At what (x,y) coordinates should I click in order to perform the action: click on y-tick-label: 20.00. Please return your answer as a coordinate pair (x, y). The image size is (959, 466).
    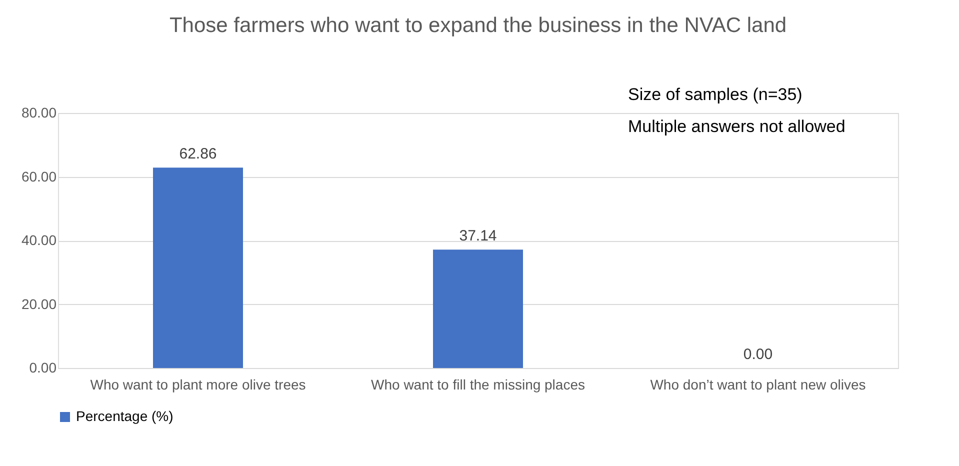
    Looking at the image, I should click on (39, 304).